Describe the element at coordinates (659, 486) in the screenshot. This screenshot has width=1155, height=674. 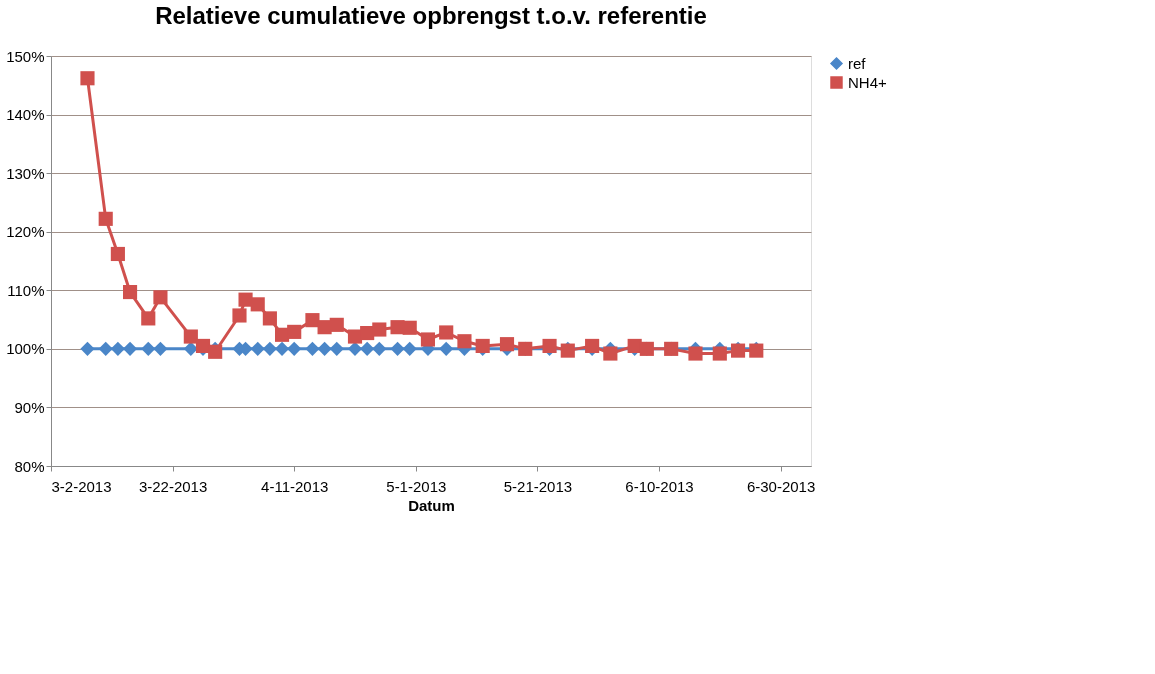
I see `x-tick-label: 6-10-2013` at that location.